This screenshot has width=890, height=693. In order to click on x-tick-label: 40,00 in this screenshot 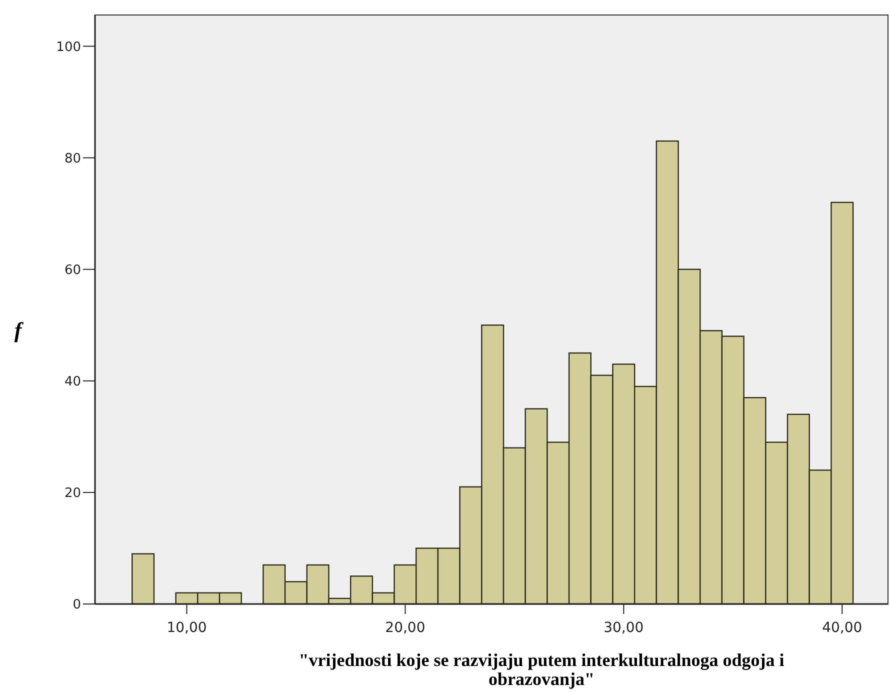, I will do `click(842, 628)`.